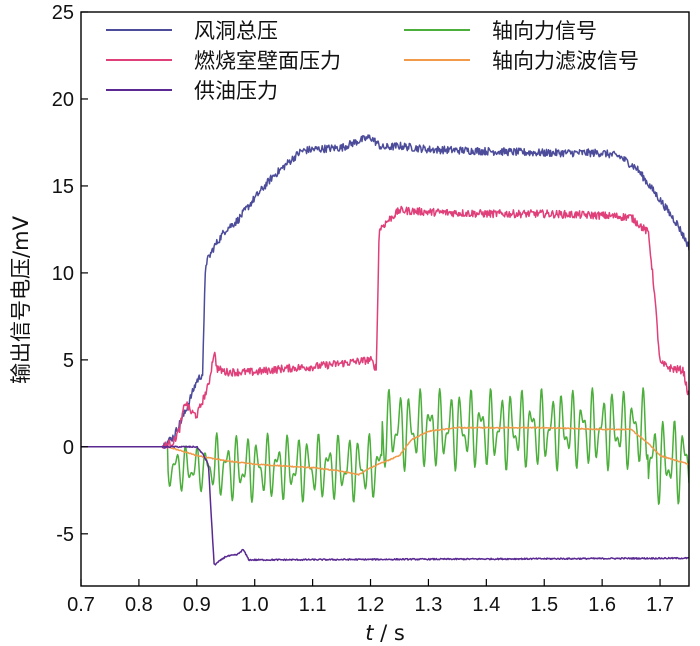  What do you see at coordinates (236, 91) in the screenshot?
I see `legend-label: 供油压力` at bounding box center [236, 91].